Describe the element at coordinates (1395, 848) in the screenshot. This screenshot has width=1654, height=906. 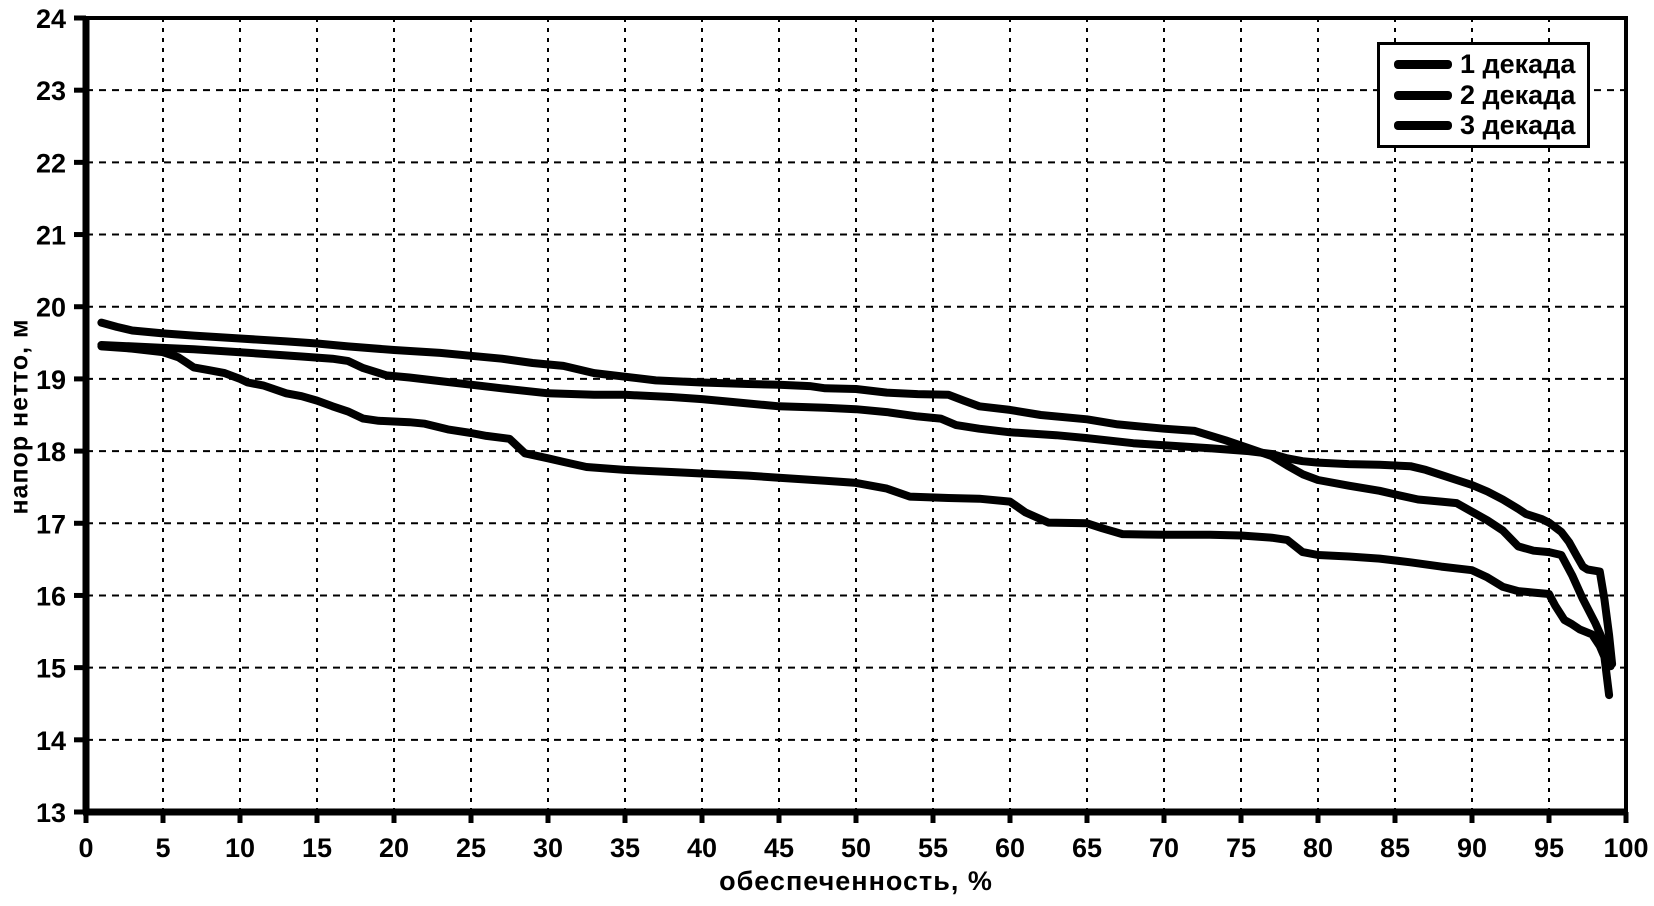
I see `x-tick-label: 85` at that location.